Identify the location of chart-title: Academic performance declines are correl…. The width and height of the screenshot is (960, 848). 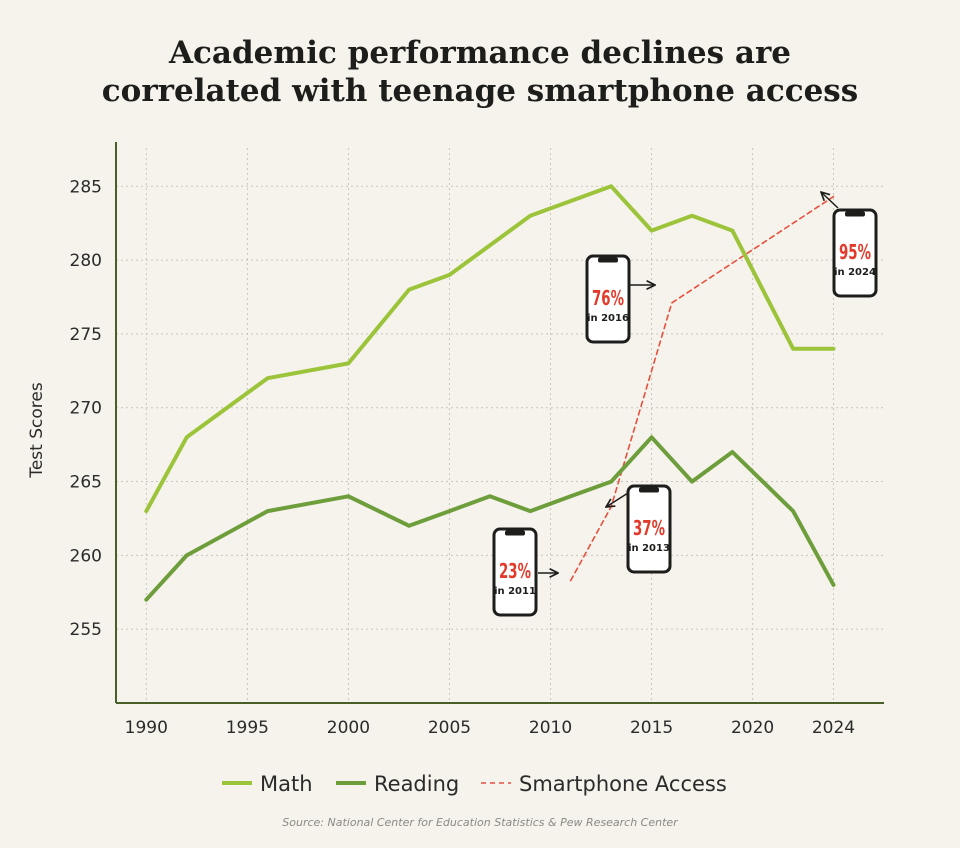
(480, 72).